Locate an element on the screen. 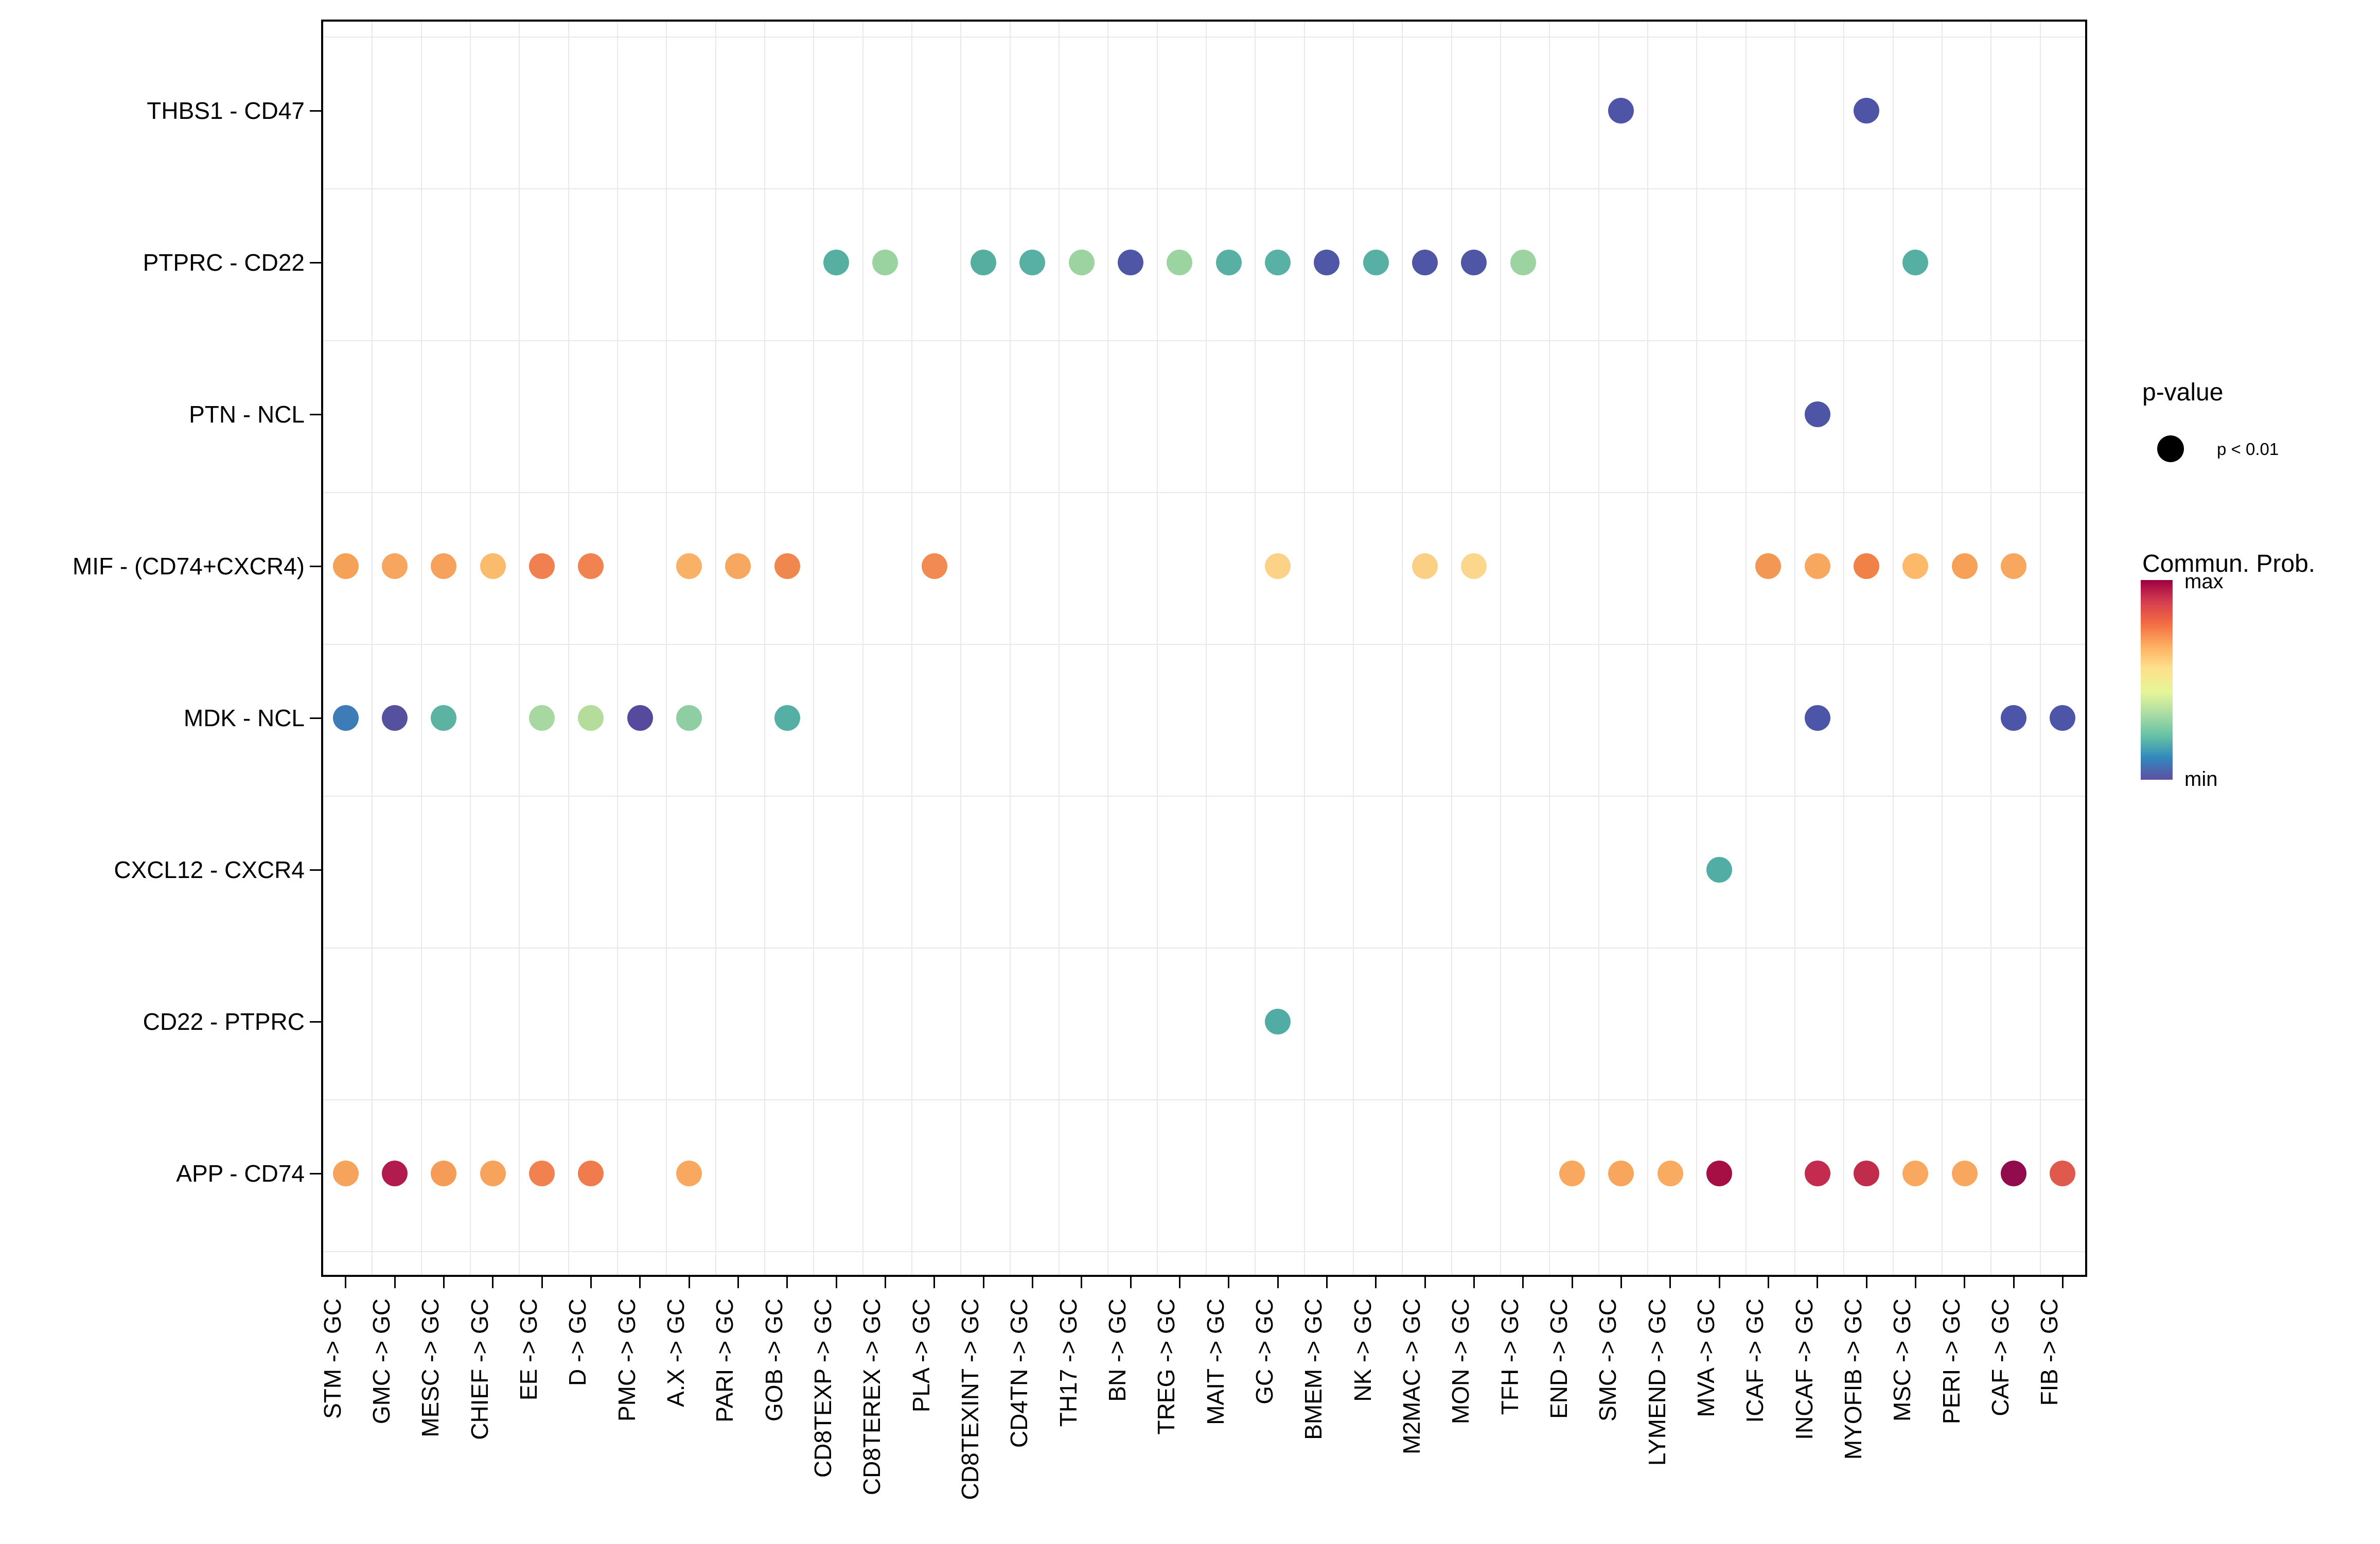 Image resolution: width=2380 pixels, height=1544 pixels. x-axis-label: MYOFIB -> GC is located at coordinates (1853, 1380).